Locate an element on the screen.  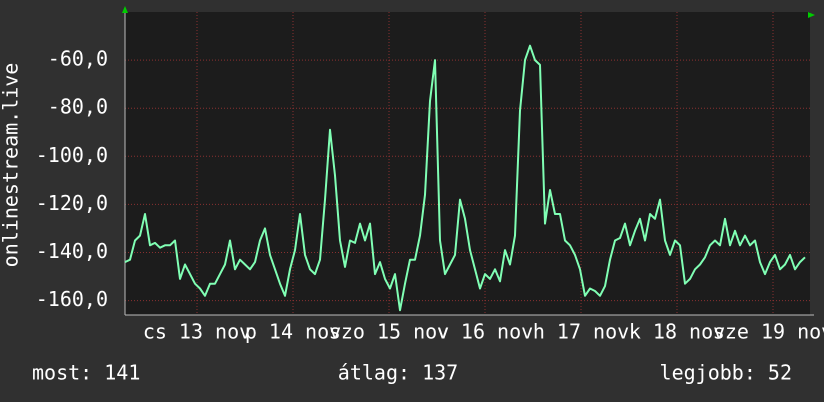
y-tick-label: -120,0 is located at coordinates (72, 203).